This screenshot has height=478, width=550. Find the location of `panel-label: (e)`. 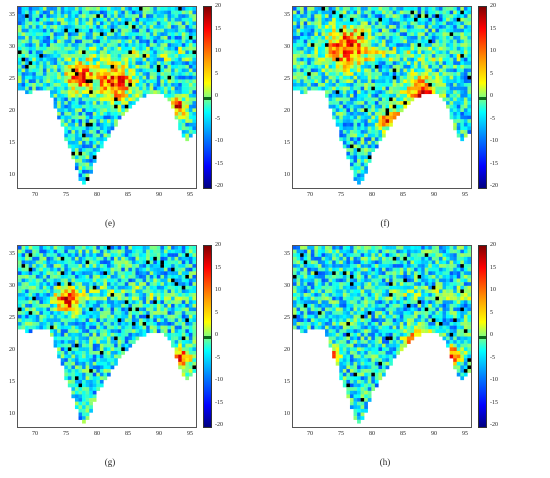

panel-label: (e) is located at coordinates (110, 223).